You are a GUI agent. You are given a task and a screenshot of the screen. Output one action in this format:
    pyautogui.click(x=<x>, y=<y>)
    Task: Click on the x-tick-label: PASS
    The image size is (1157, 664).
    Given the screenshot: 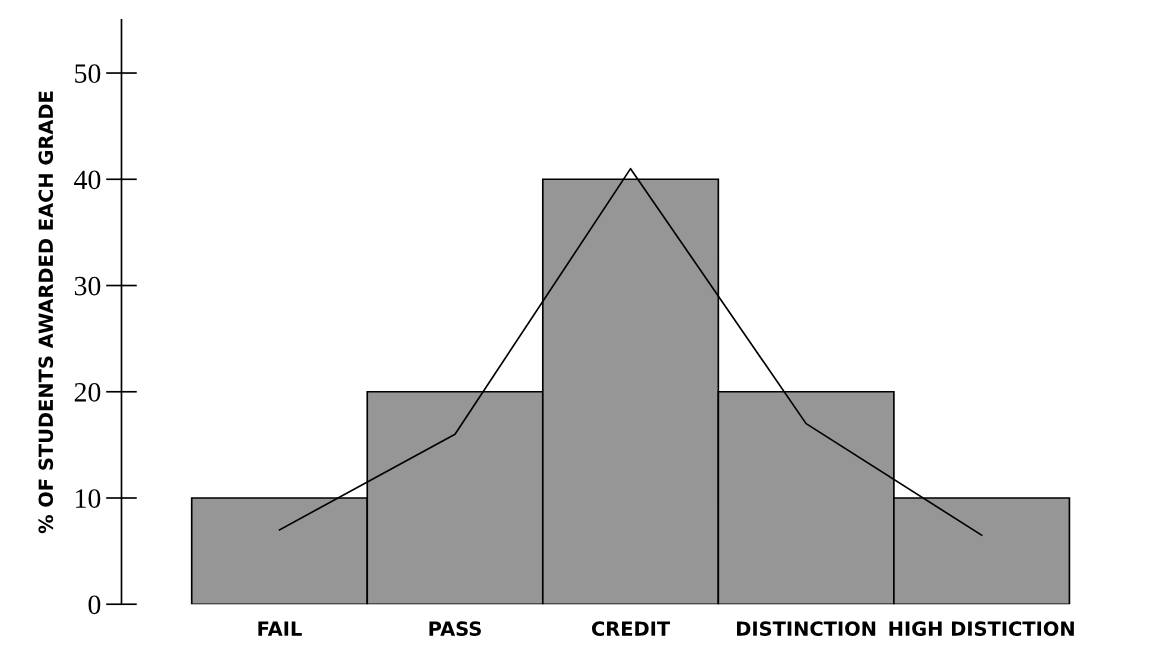 What is the action you would take?
    pyautogui.click(x=455, y=628)
    